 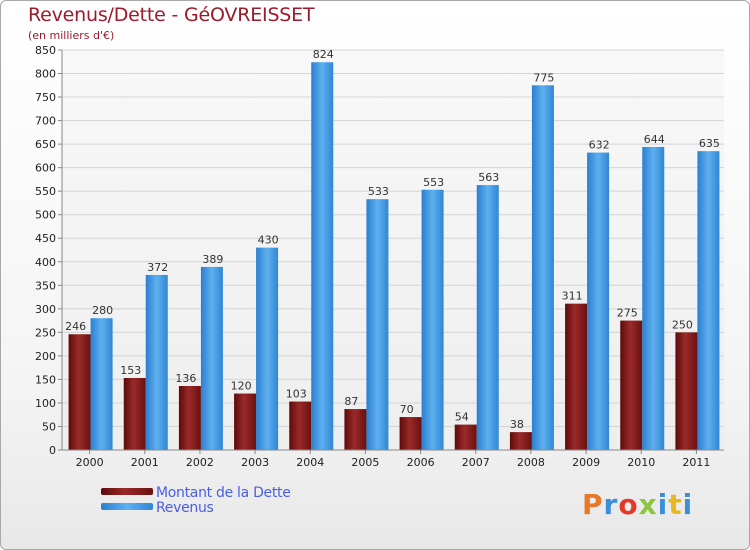 I want to click on value-label: 824, so click(x=323, y=54).